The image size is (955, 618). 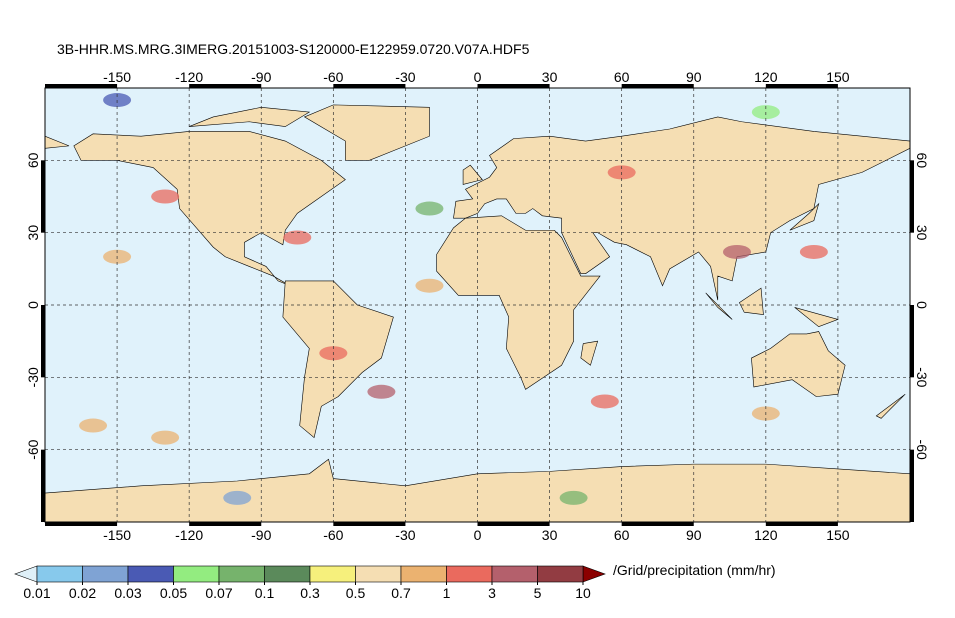 I want to click on colorbar-tick-label: 3, so click(x=492, y=593).